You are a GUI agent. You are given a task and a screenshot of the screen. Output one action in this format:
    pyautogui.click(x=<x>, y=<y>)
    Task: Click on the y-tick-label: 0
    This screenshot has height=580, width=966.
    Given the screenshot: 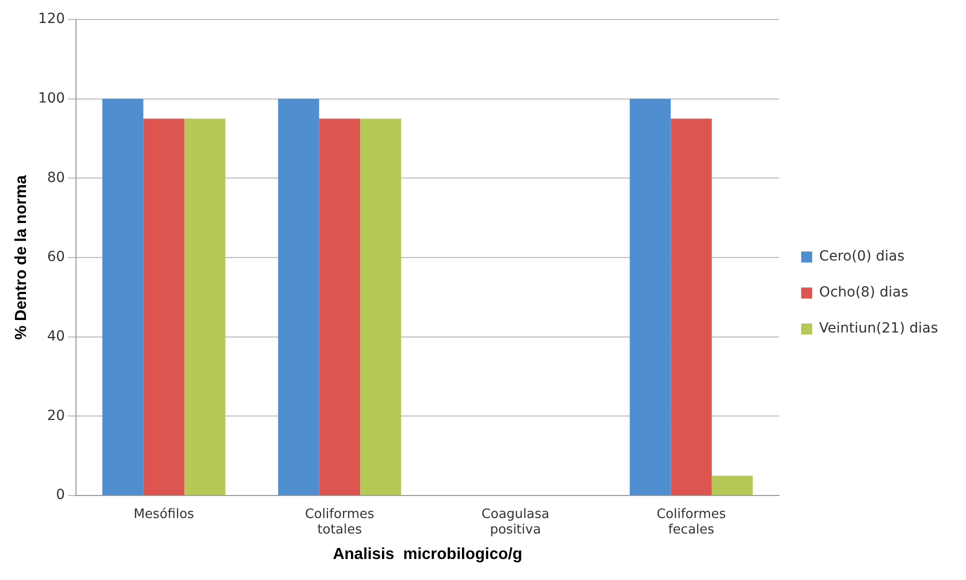 What is the action you would take?
    pyautogui.click(x=60, y=495)
    